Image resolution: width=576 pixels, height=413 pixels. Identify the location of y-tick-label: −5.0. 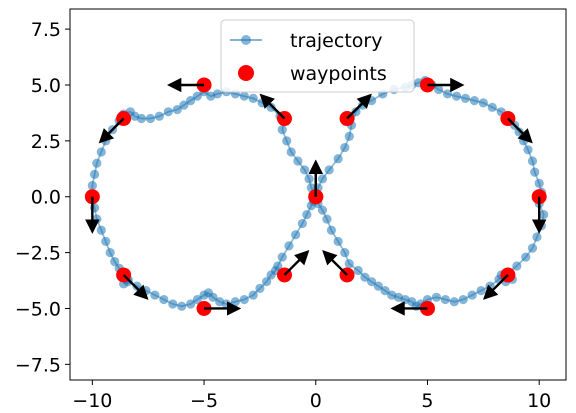
(38, 309).